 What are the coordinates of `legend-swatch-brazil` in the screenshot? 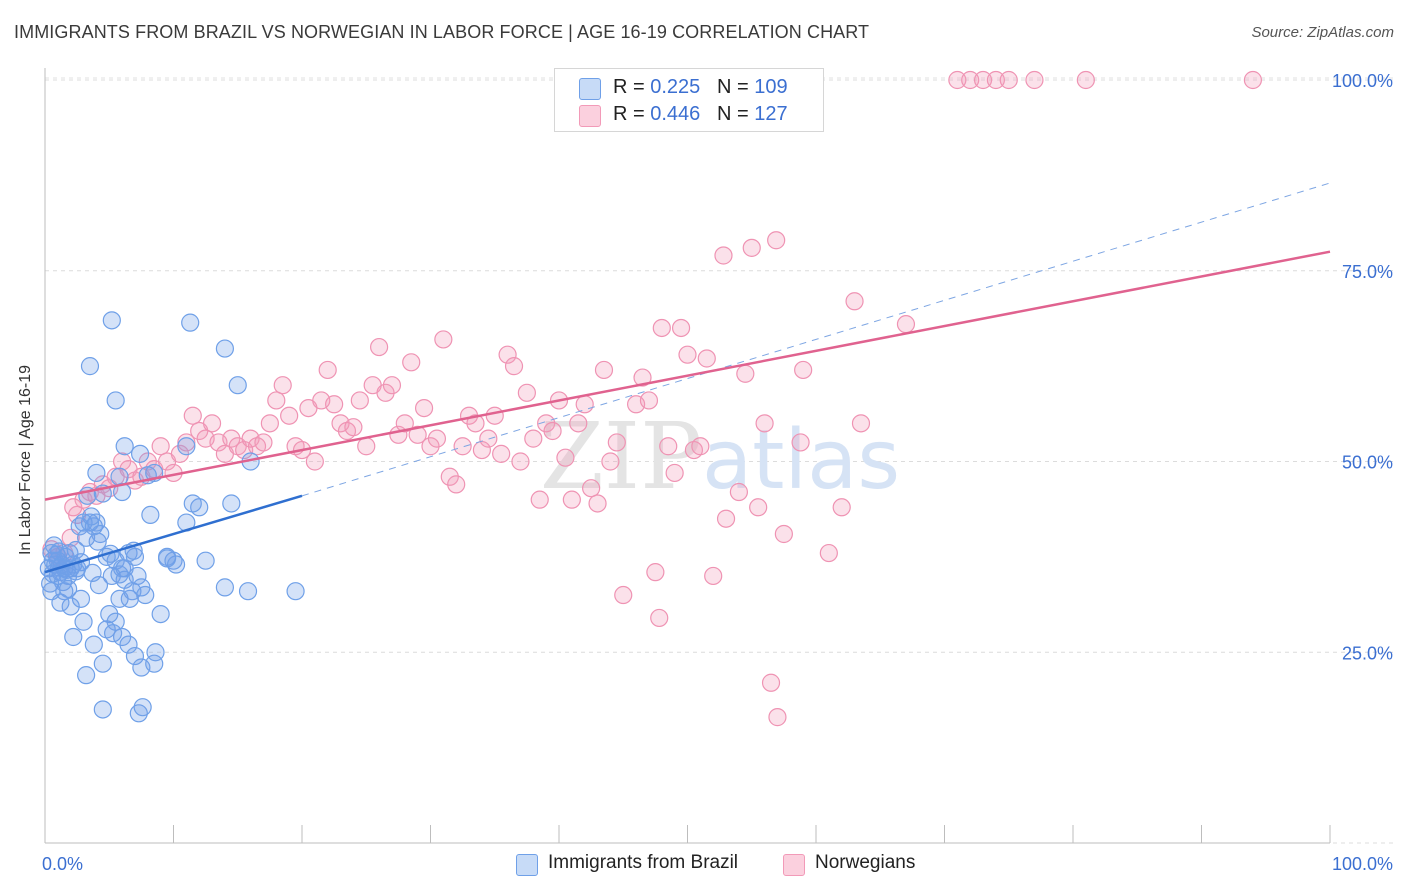 It's located at (590, 89).